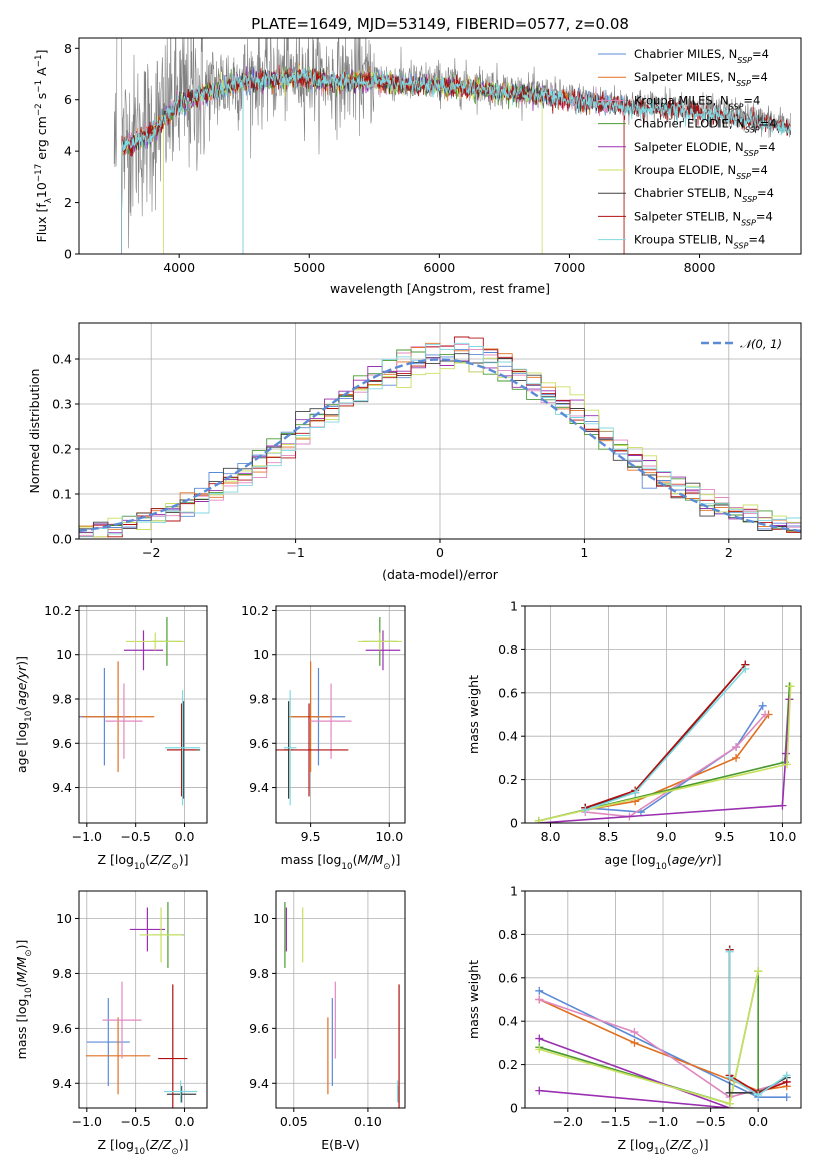 The width and height of the screenshot is (819, 1170). What do you see at coordinates (62, 494) in the screenshot?
I see `y-tick-label: 0.1` at bounding box center [62, 494].